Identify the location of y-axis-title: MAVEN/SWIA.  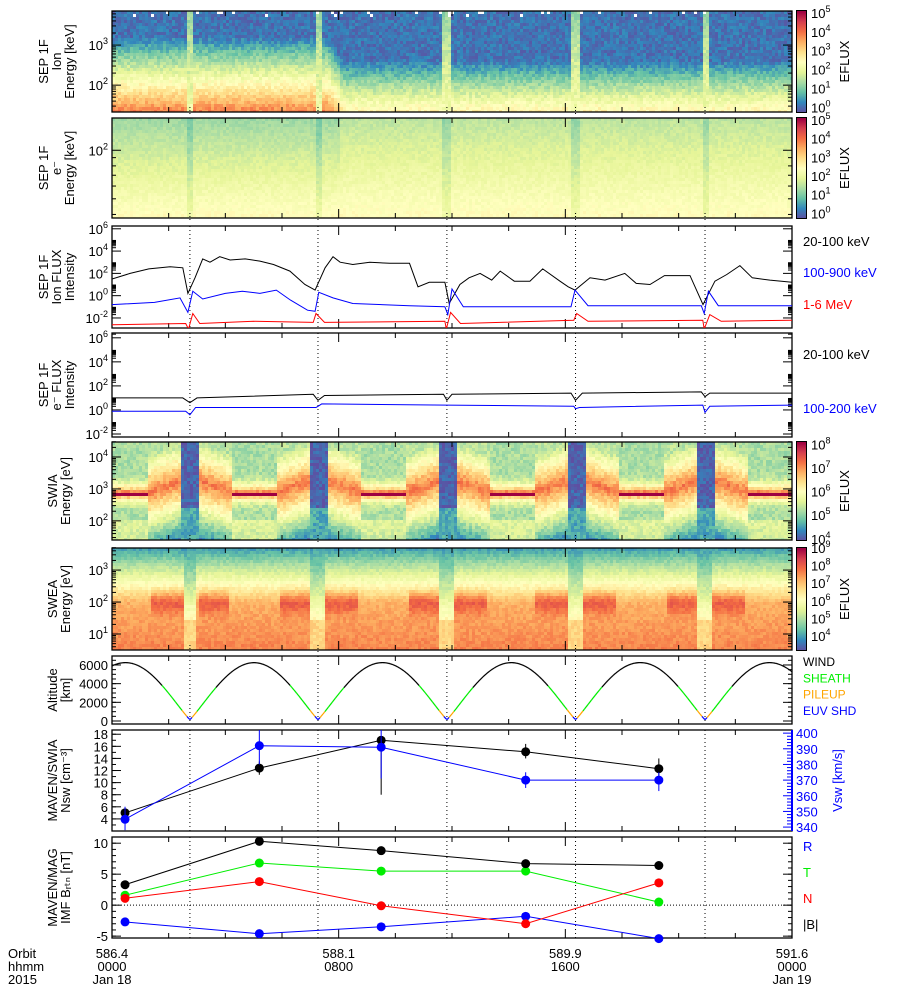
(52, 780).